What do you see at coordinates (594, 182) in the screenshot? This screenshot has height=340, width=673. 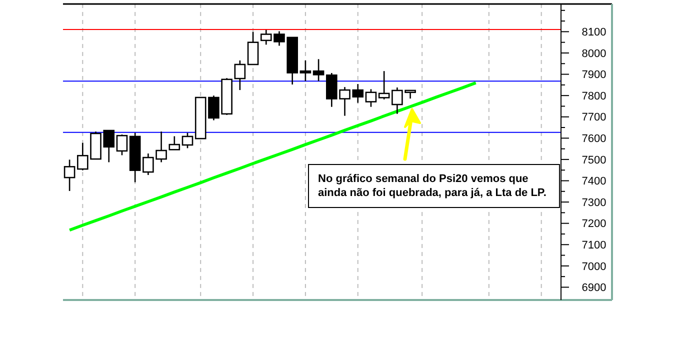 I see `y-tick-label: 7400` at bounding box center [594, 182].